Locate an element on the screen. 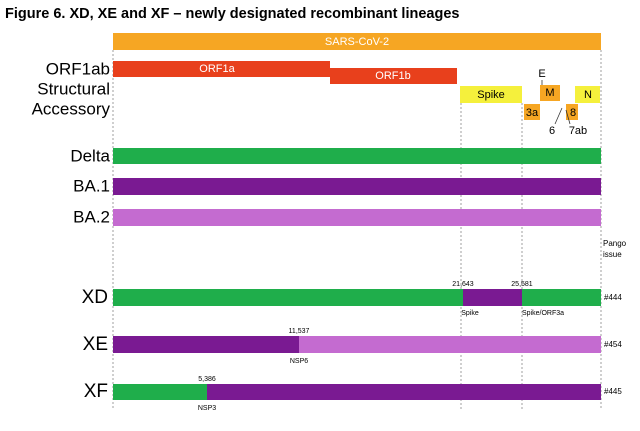 The width and height of the screenshot is (640, 431). gene-label: 3a is located at coordinates (532, 113).